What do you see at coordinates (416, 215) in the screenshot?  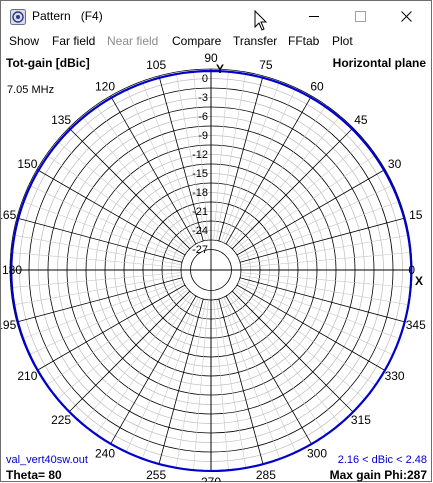 I see `angle-label: 15` at bounding box center [416, 215].